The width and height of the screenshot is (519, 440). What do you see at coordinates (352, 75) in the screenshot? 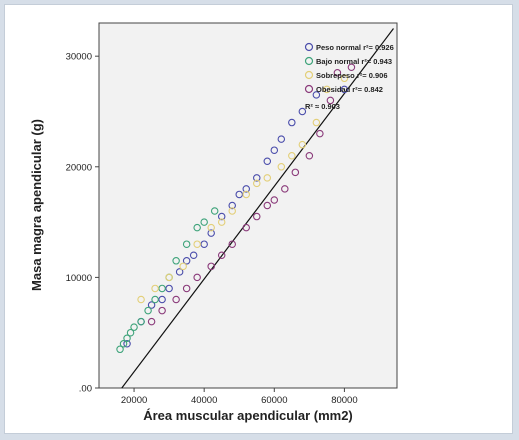
I see `legend-label-2: Sobrepeso r²= 0.906` at bounding box center [352, 75].